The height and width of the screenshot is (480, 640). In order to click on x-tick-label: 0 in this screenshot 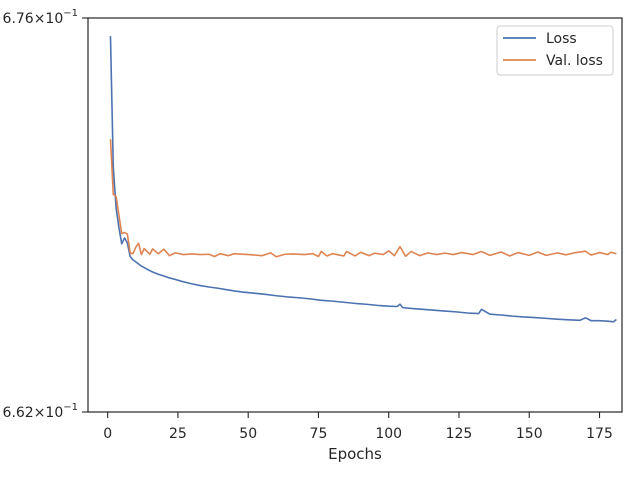, I will do `click(107, 434)`.